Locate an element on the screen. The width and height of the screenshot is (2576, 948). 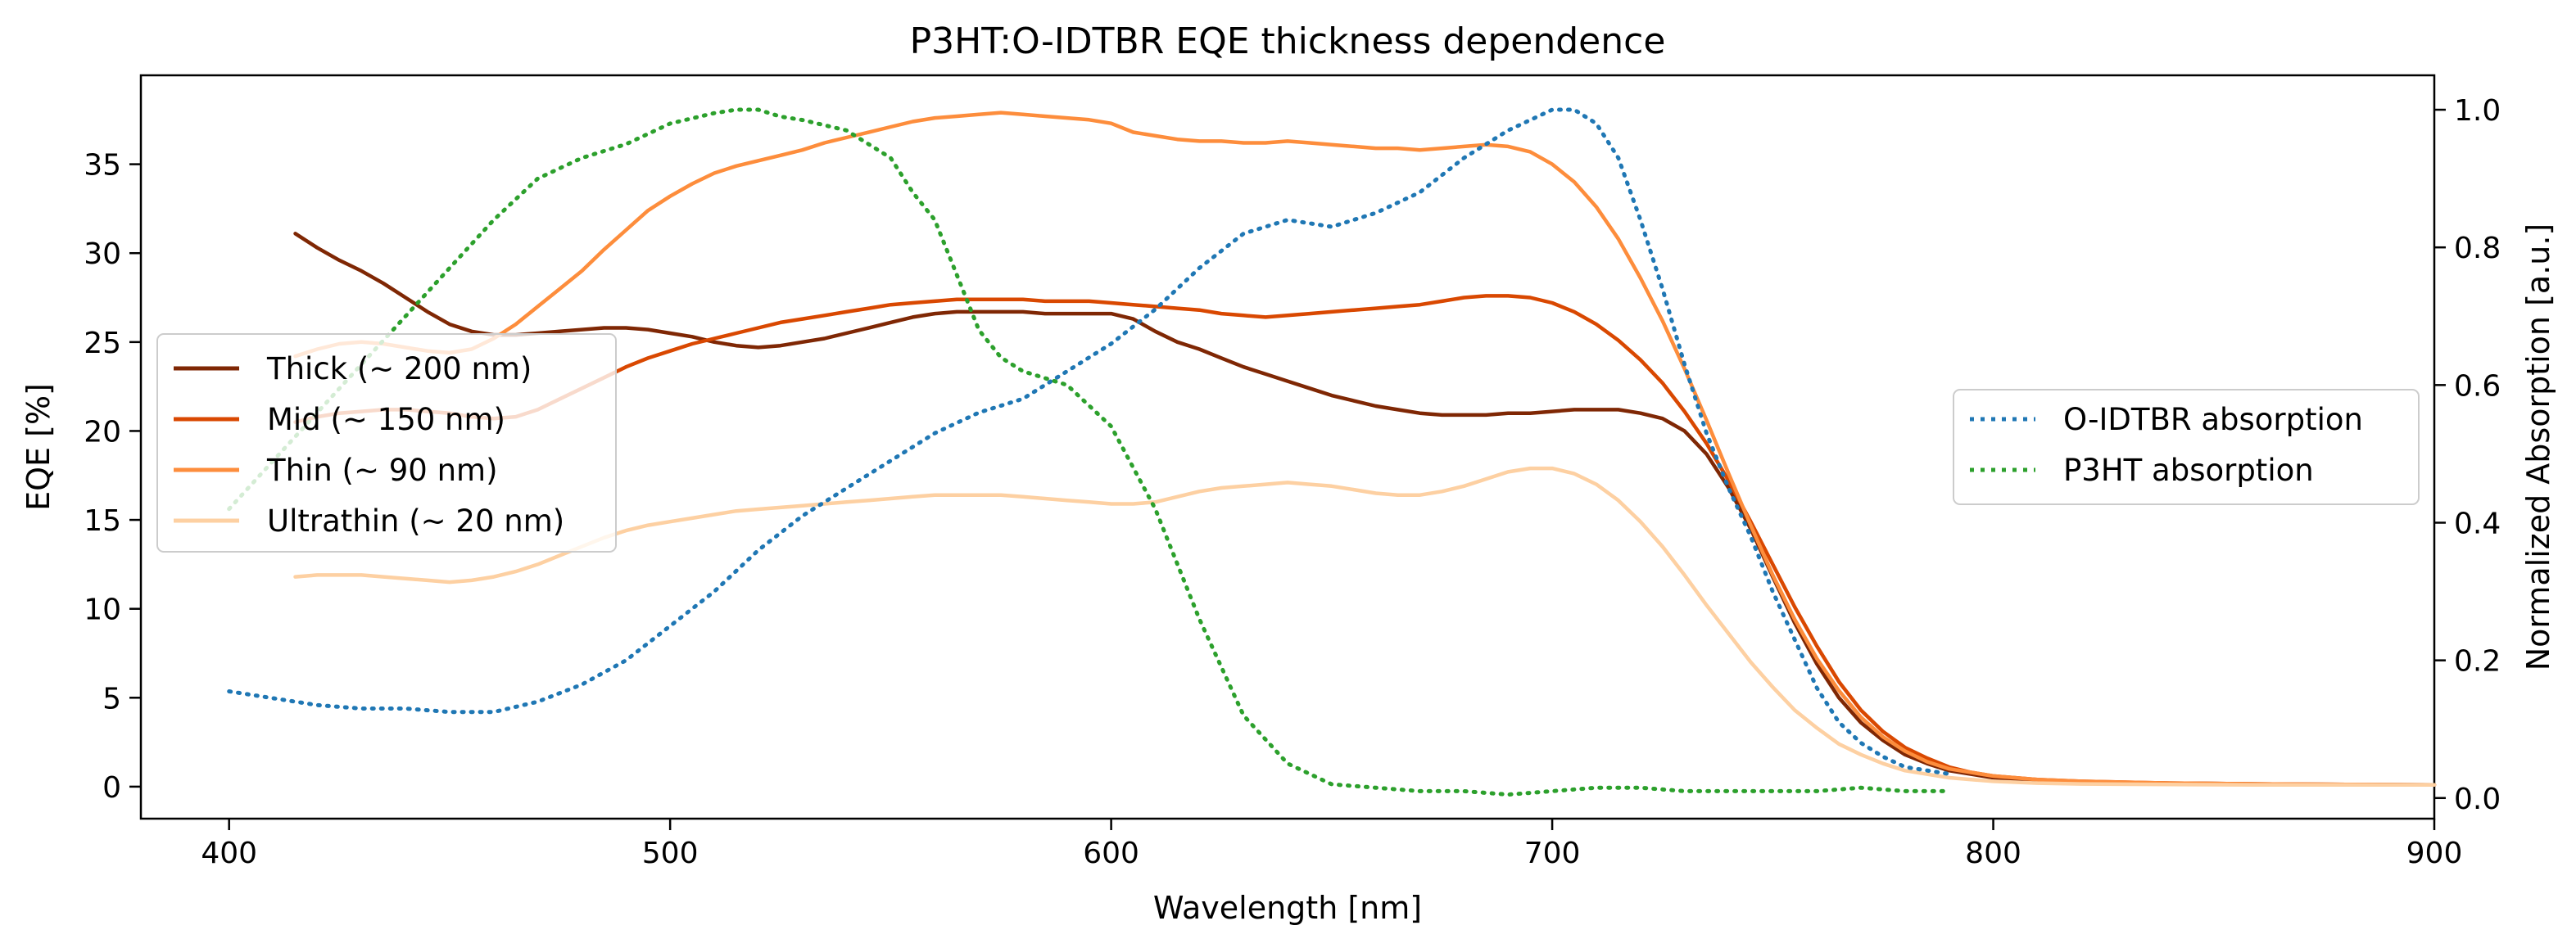
y-tick-label: 30 is located at coordinates (102, 254).